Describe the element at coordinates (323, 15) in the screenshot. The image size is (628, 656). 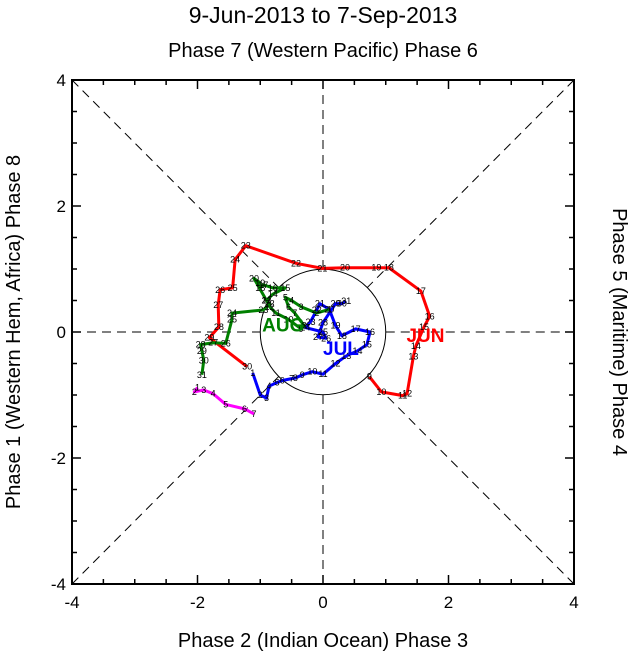
I see `chart-title: 9-Jun-2013 to 7-Sep-2013` at that location.